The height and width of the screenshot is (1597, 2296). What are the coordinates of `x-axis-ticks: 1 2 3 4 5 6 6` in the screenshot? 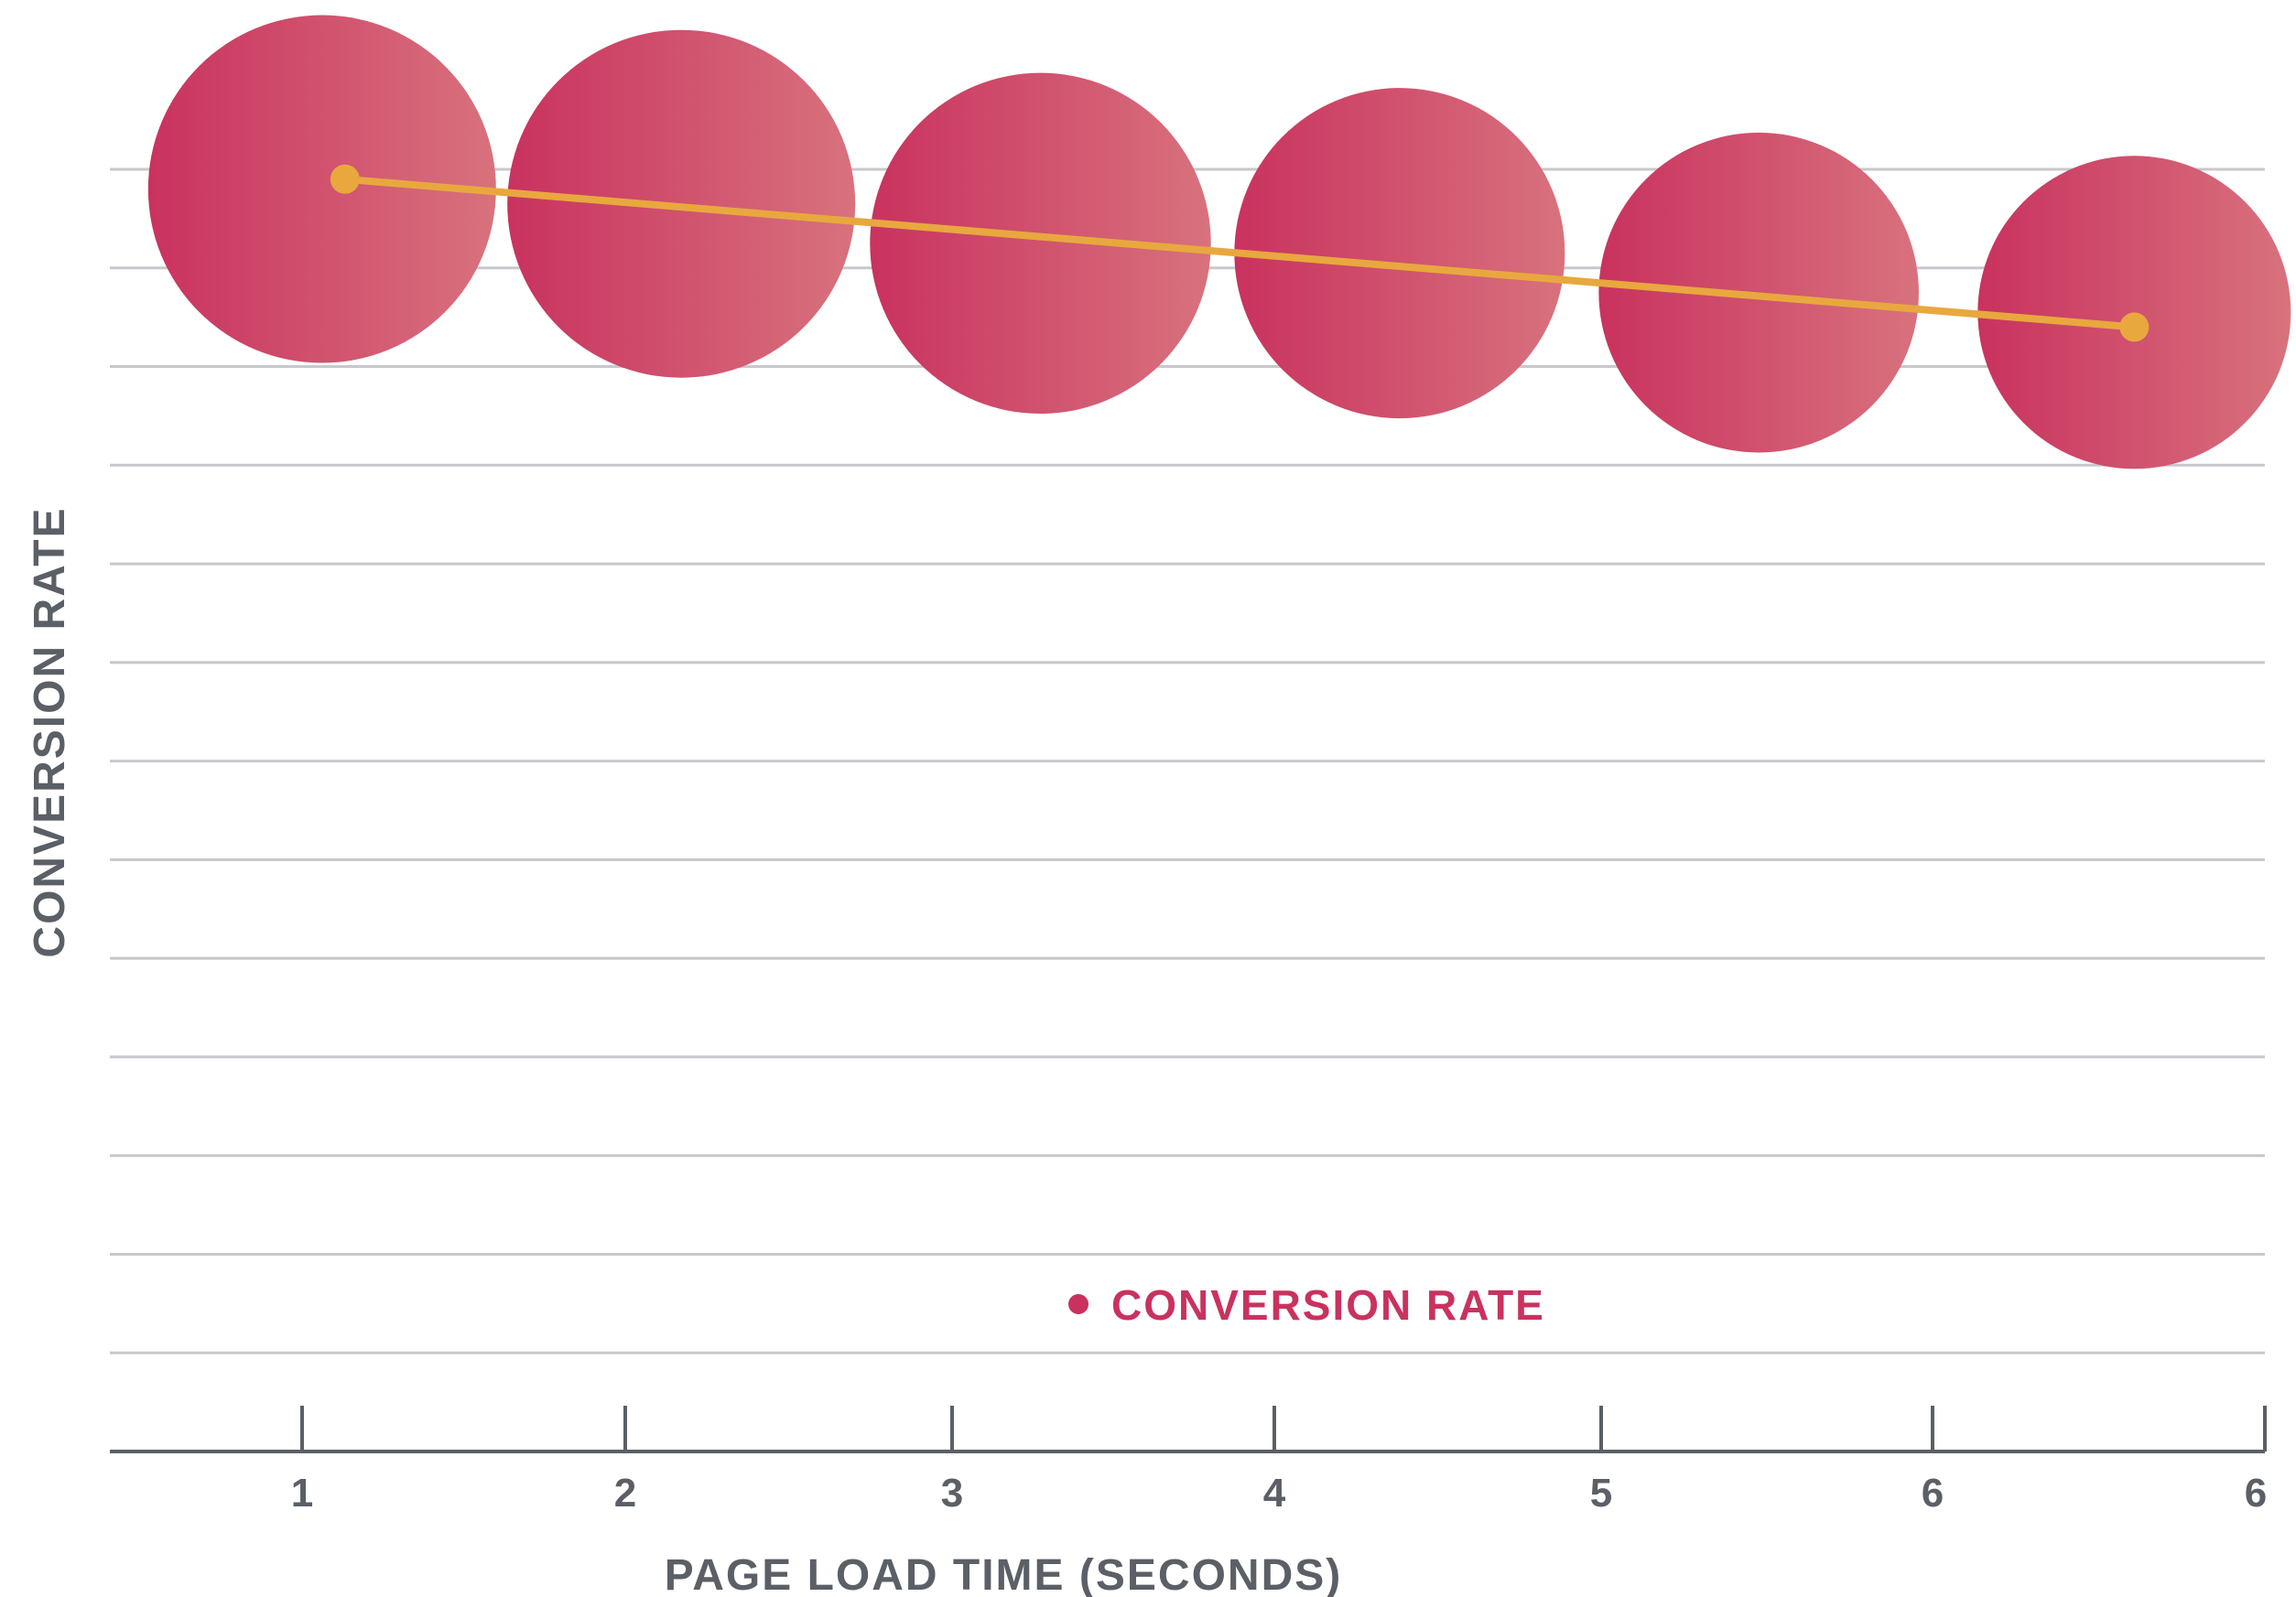 It's located at (1279, 1461).